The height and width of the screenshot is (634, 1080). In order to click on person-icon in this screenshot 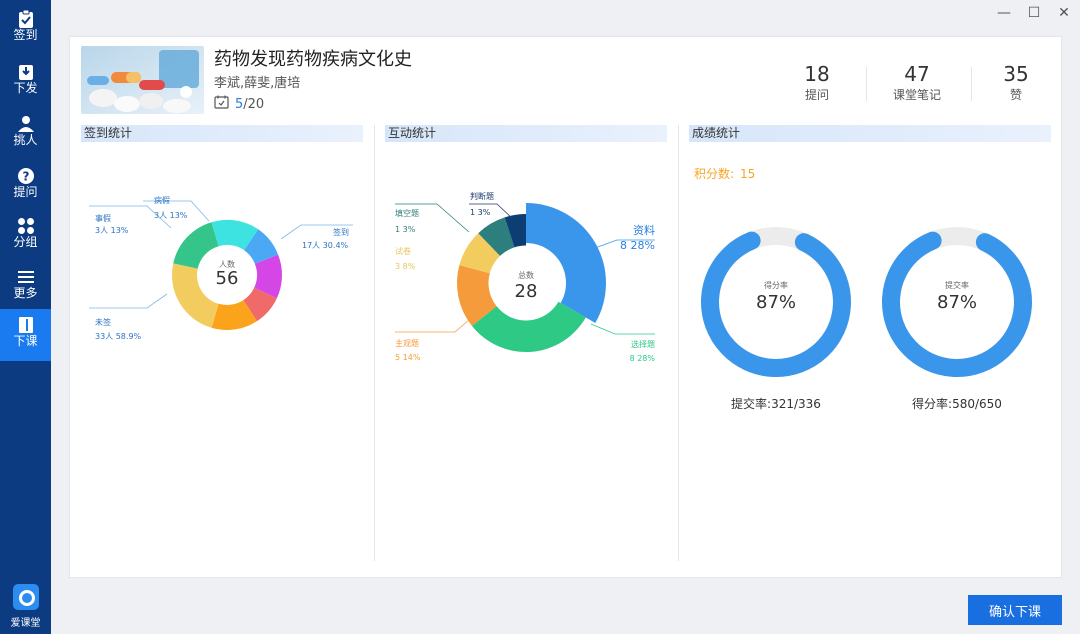, I will do `click(25, 120)`.